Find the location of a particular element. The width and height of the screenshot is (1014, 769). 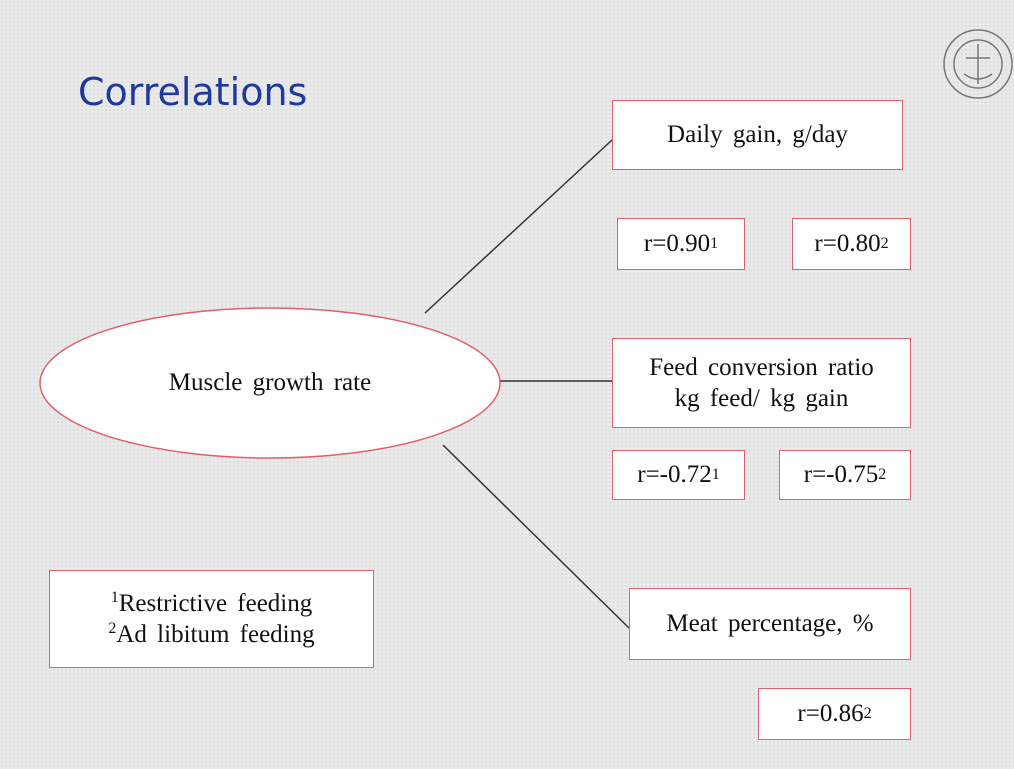

node-text: Daily gain, g/day is located at coordinates (757, 135).